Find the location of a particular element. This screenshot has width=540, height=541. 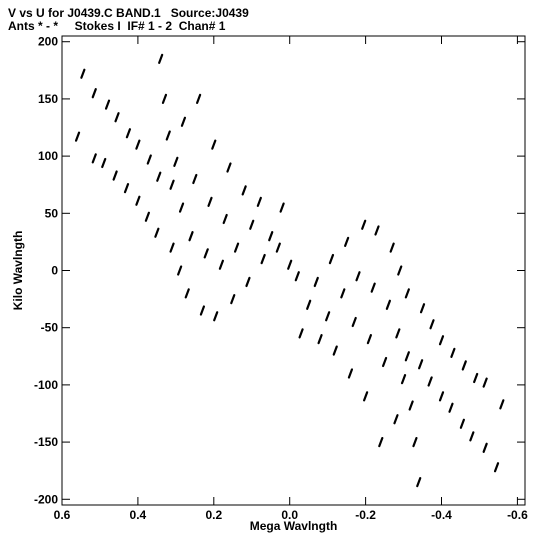

x-tick-label: 0.2 is located at coordinates (213, 515).